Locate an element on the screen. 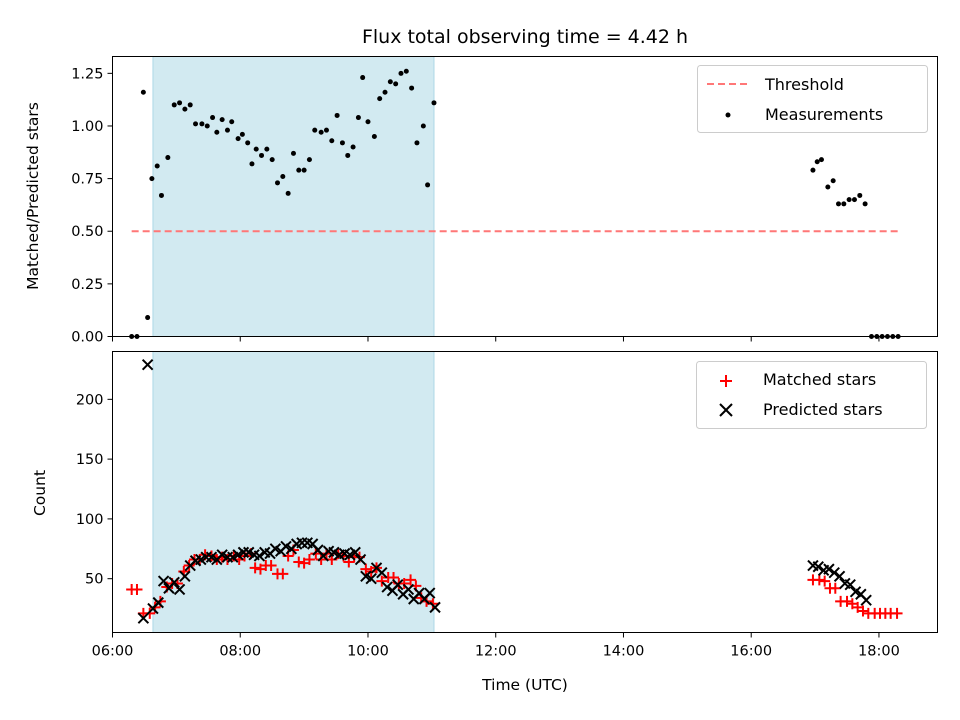  top-observing-span is located at coordinates (293, 196).